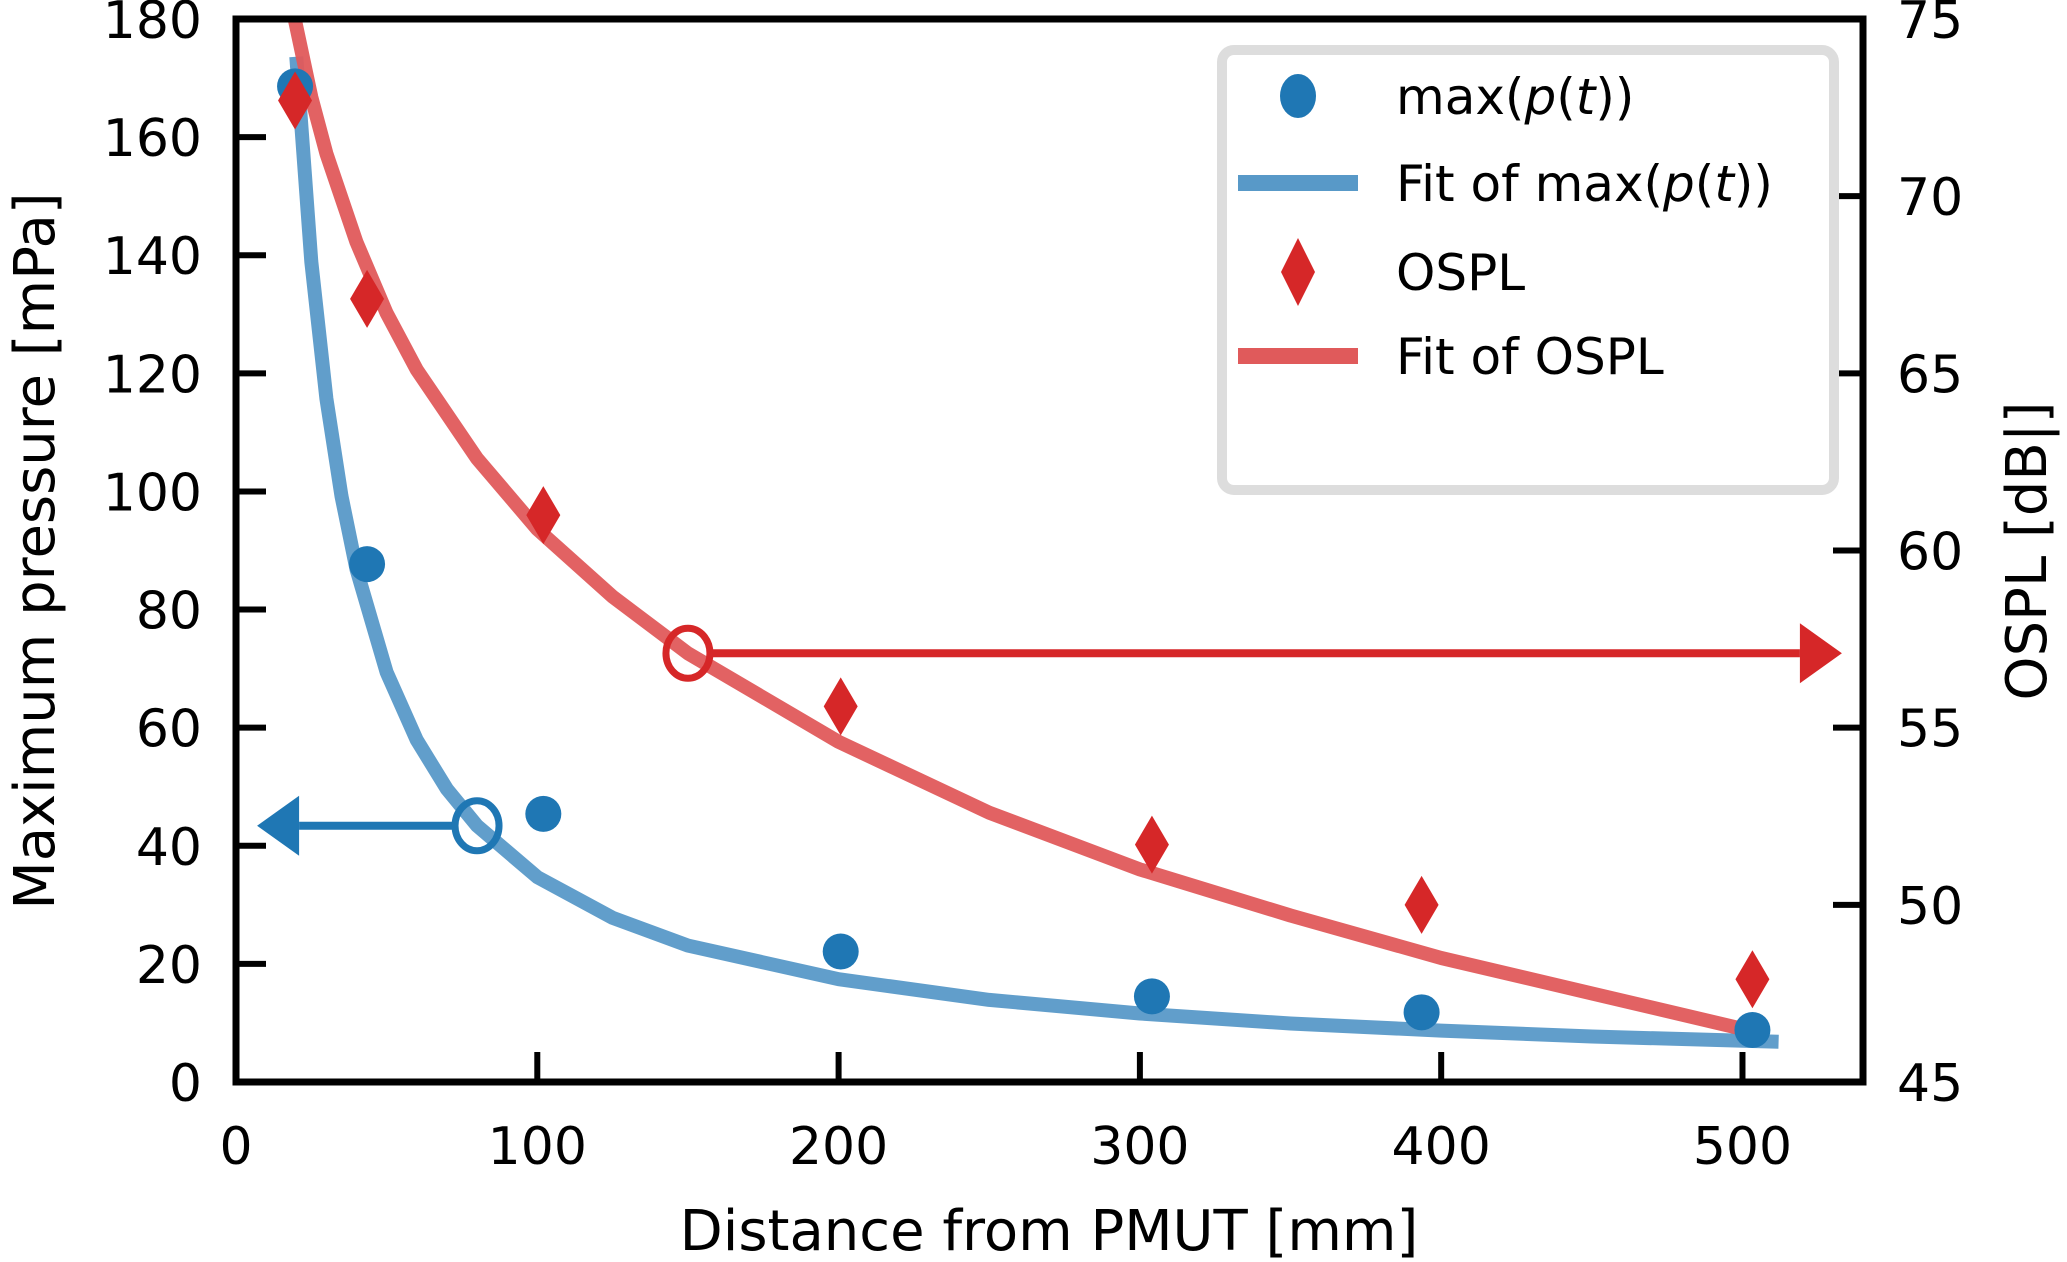 Image resolution: width=2067 pixels, height=1262 pixels. What do you see at coordinates (235, 1147) in the screenshot?
I see `x-tick-label: 0` at bounding box center [235, 1147].